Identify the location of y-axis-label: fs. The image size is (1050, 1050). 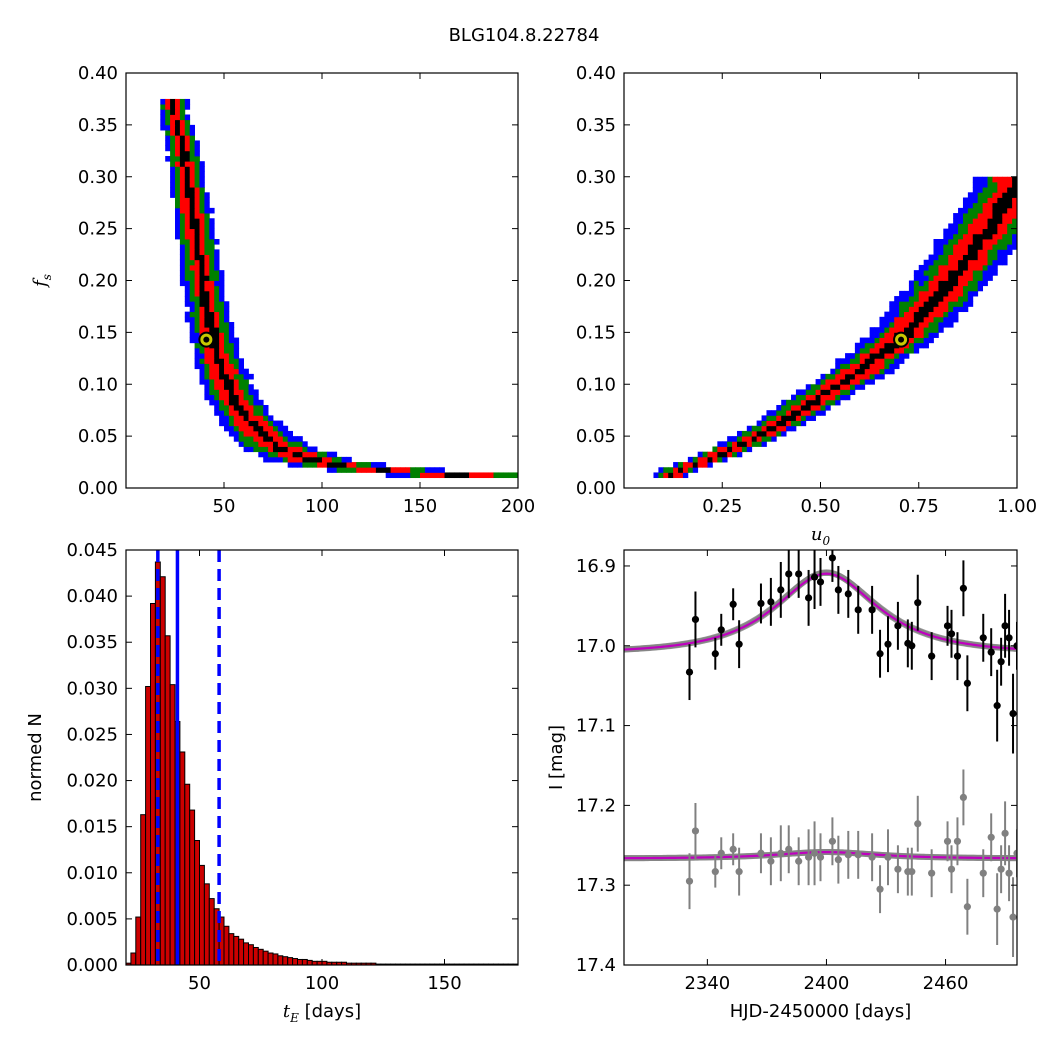
(42, 281).